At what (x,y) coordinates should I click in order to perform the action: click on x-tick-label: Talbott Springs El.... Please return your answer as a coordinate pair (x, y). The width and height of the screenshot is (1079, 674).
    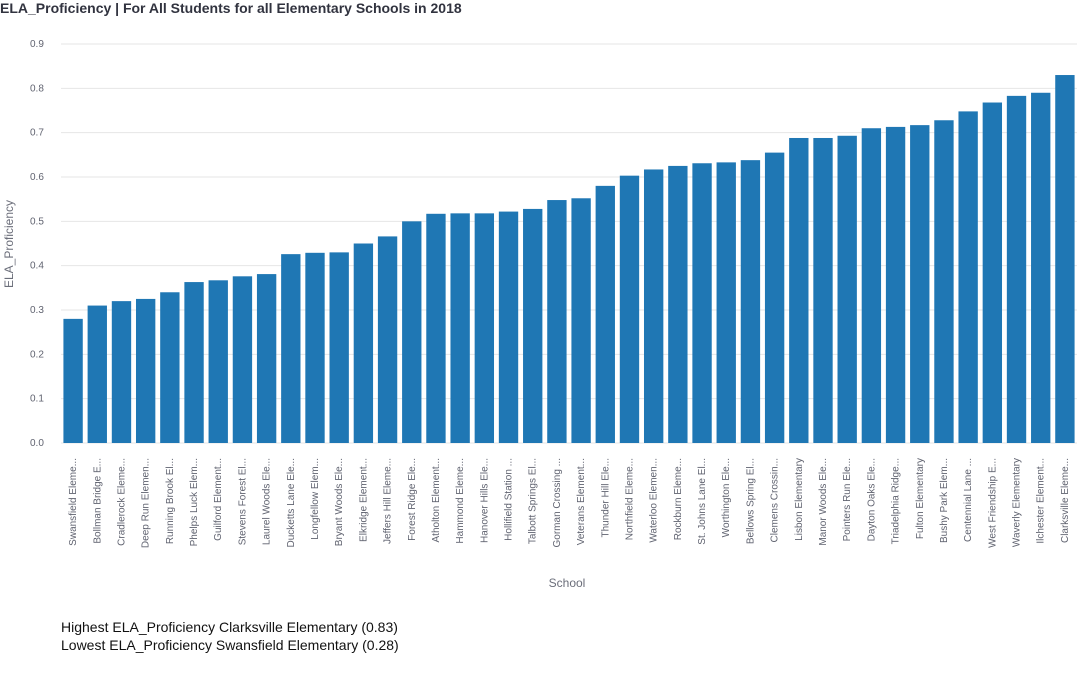
    Looking at the image, I should click on (533, 501).